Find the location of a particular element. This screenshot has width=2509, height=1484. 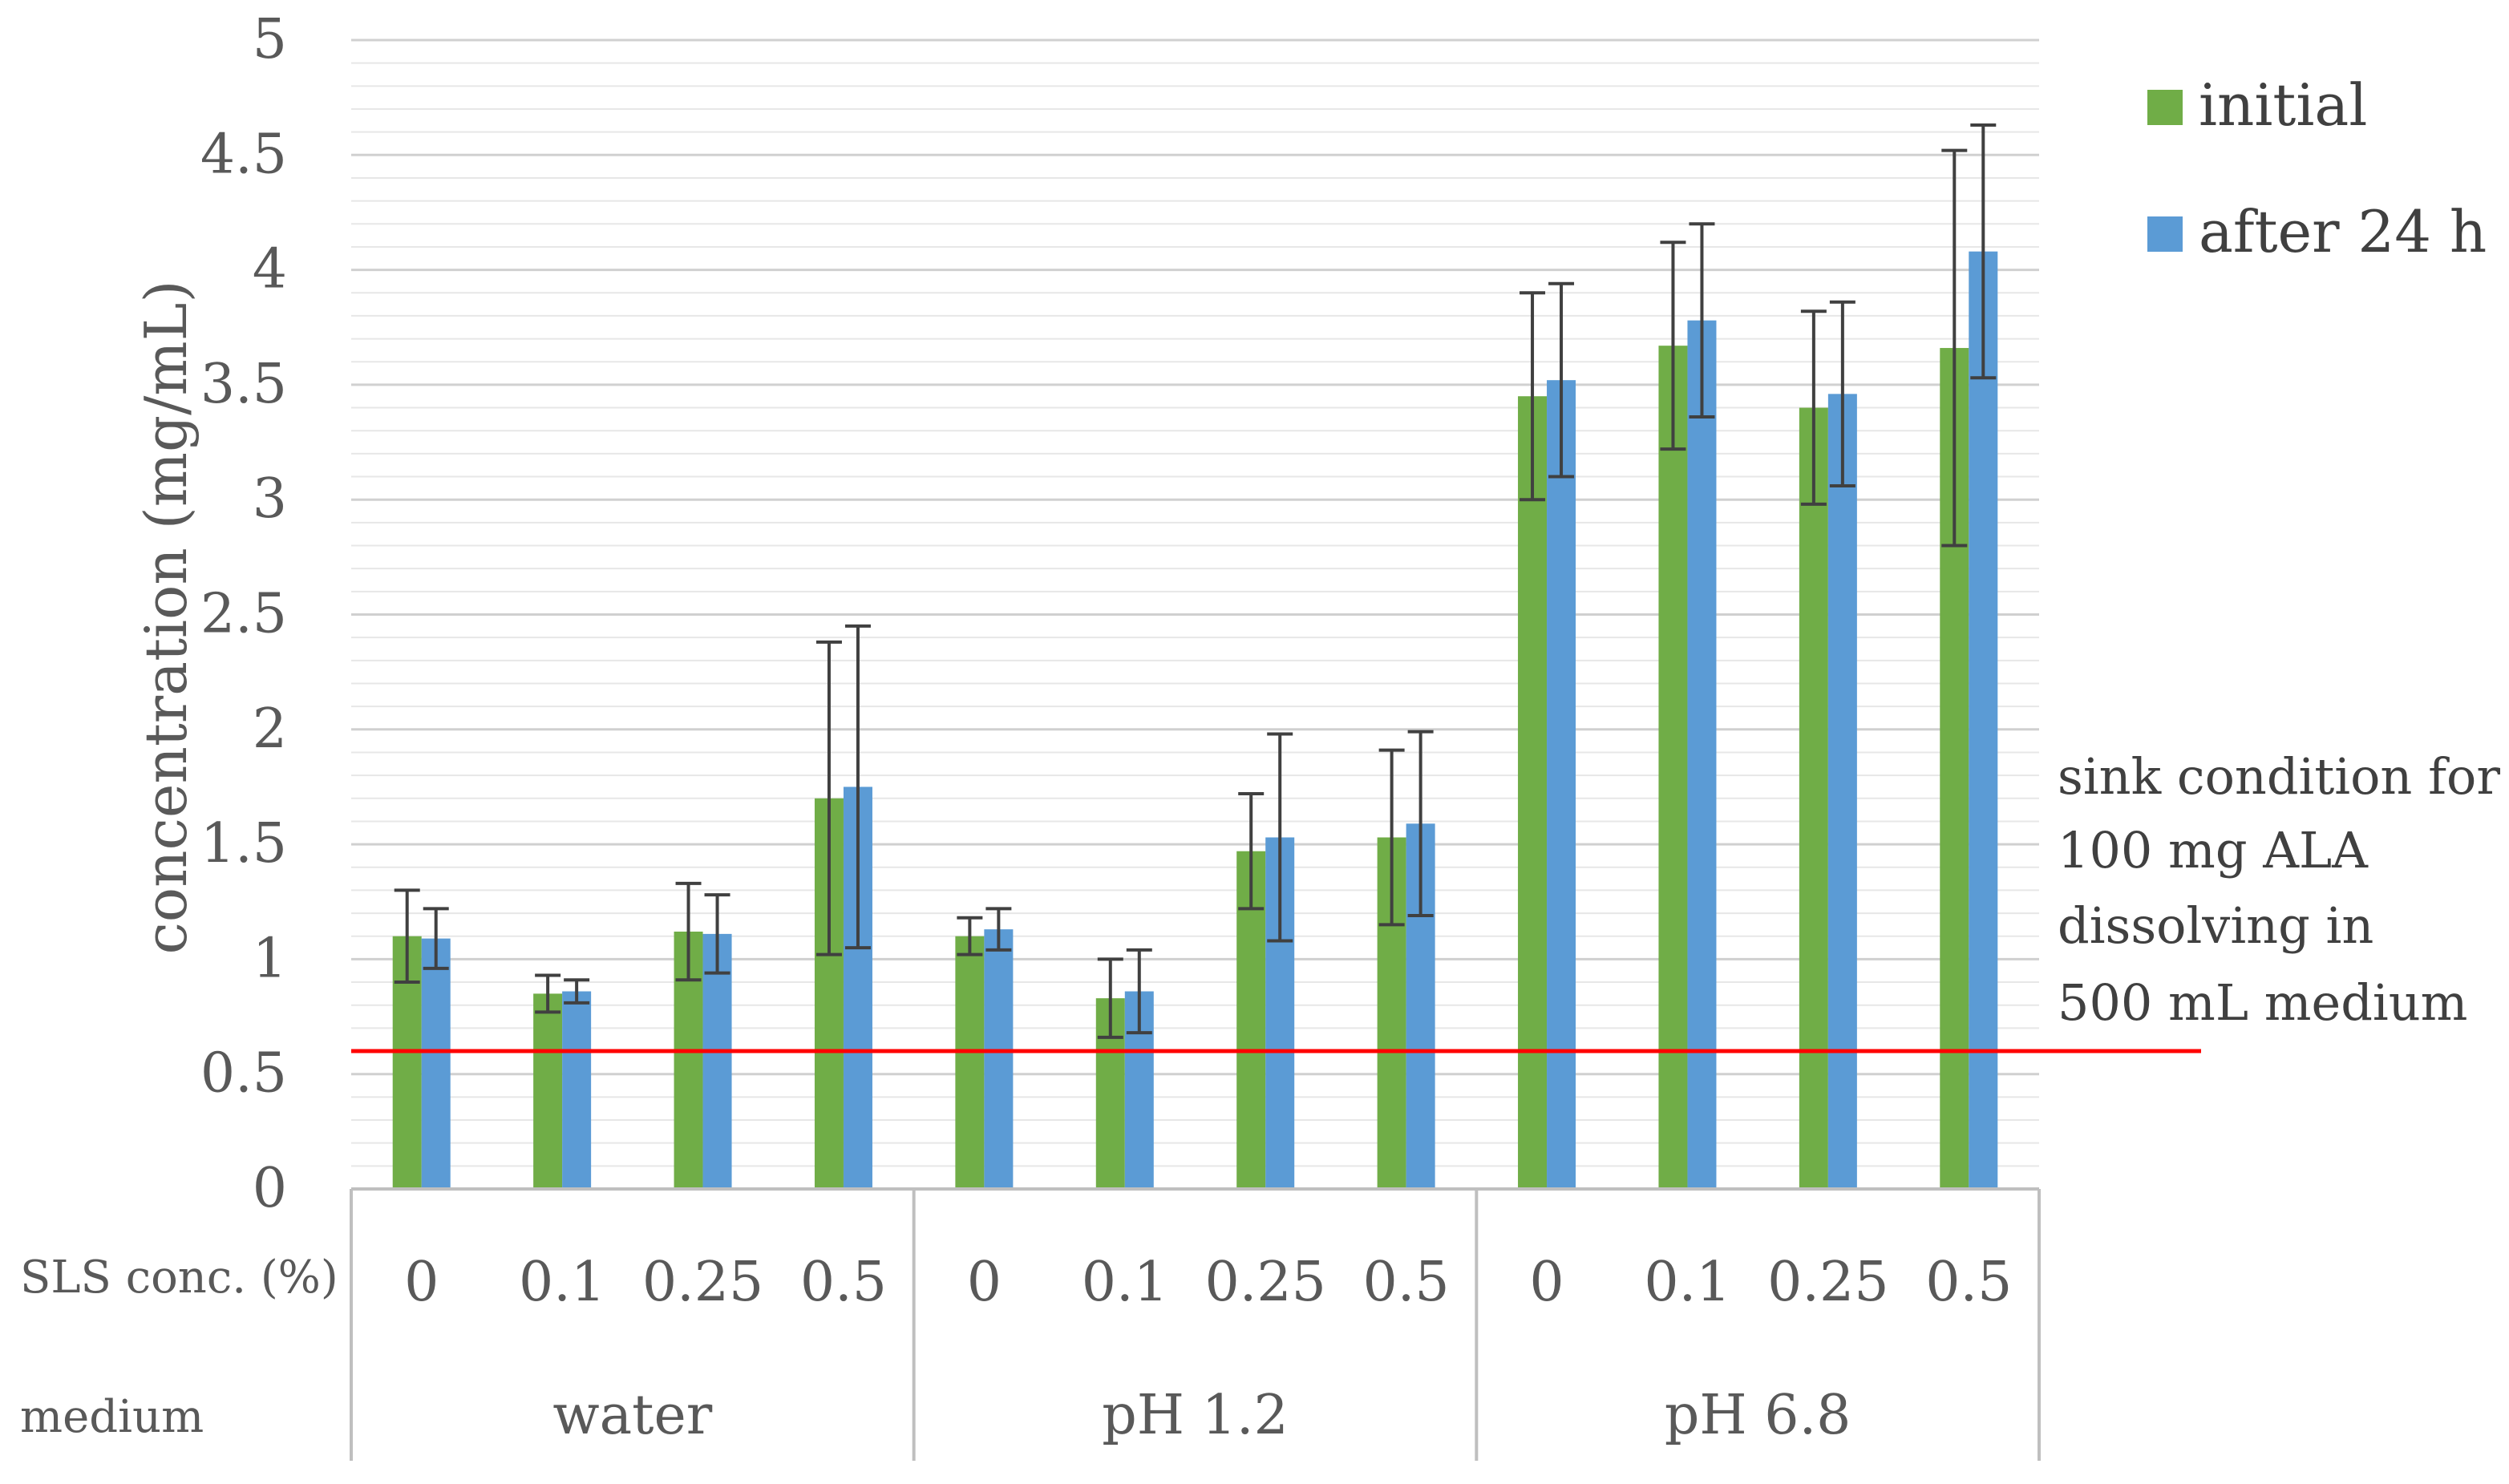

y-tick-label: 4.5 is located at coordinates (244, 154).